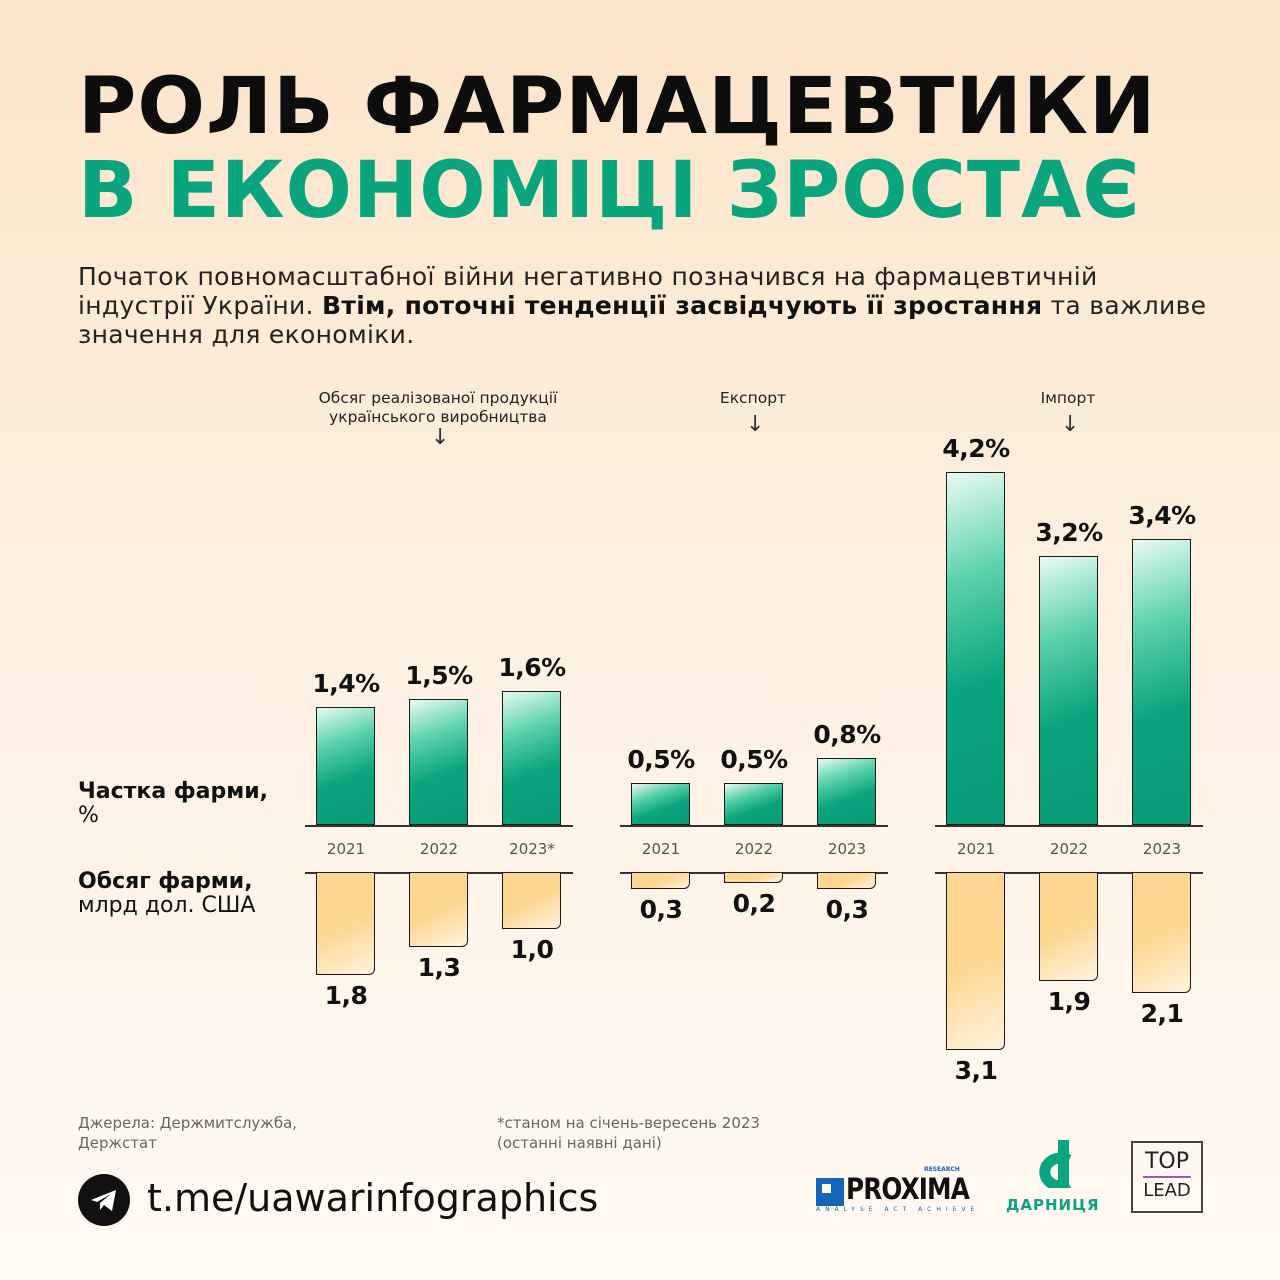  What do you see at coordinates (609, 191) in the screenshot?
I see `title-line-2: В ЕКОНОМІЦІ ЗРОСТАЄ` at bounding box center [609, 191].